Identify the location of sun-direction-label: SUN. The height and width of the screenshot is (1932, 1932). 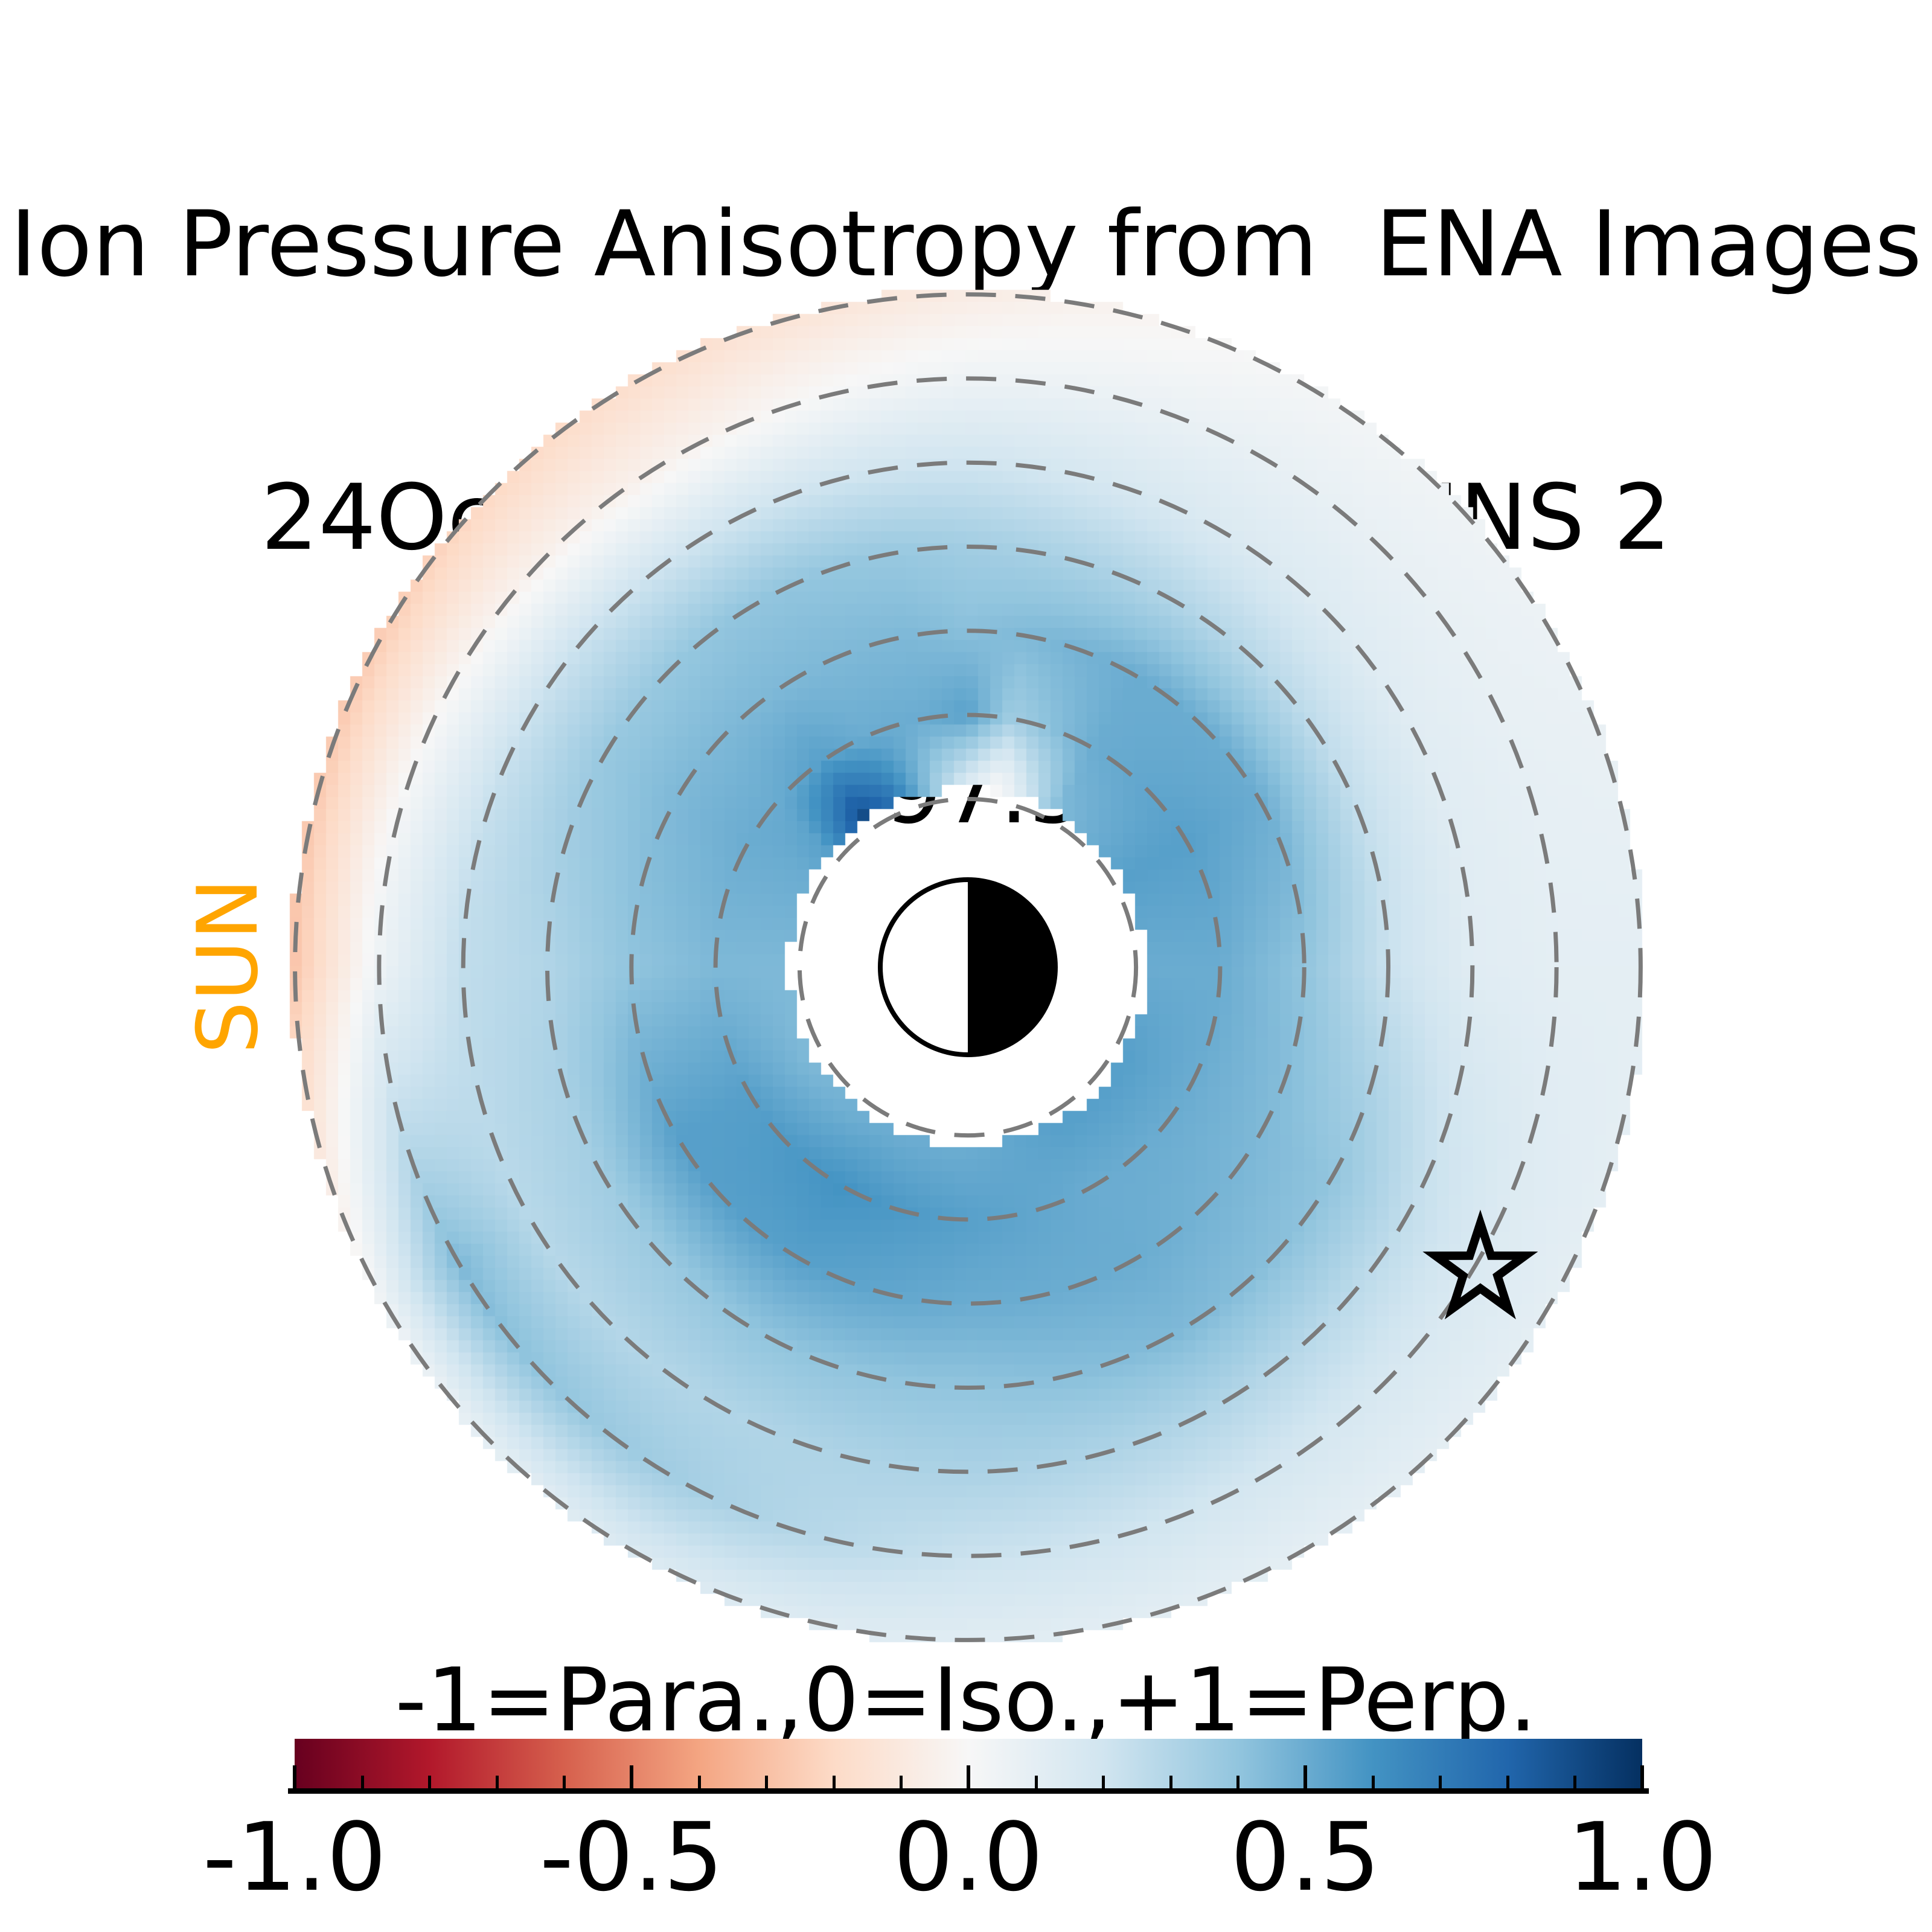
(228, 966).